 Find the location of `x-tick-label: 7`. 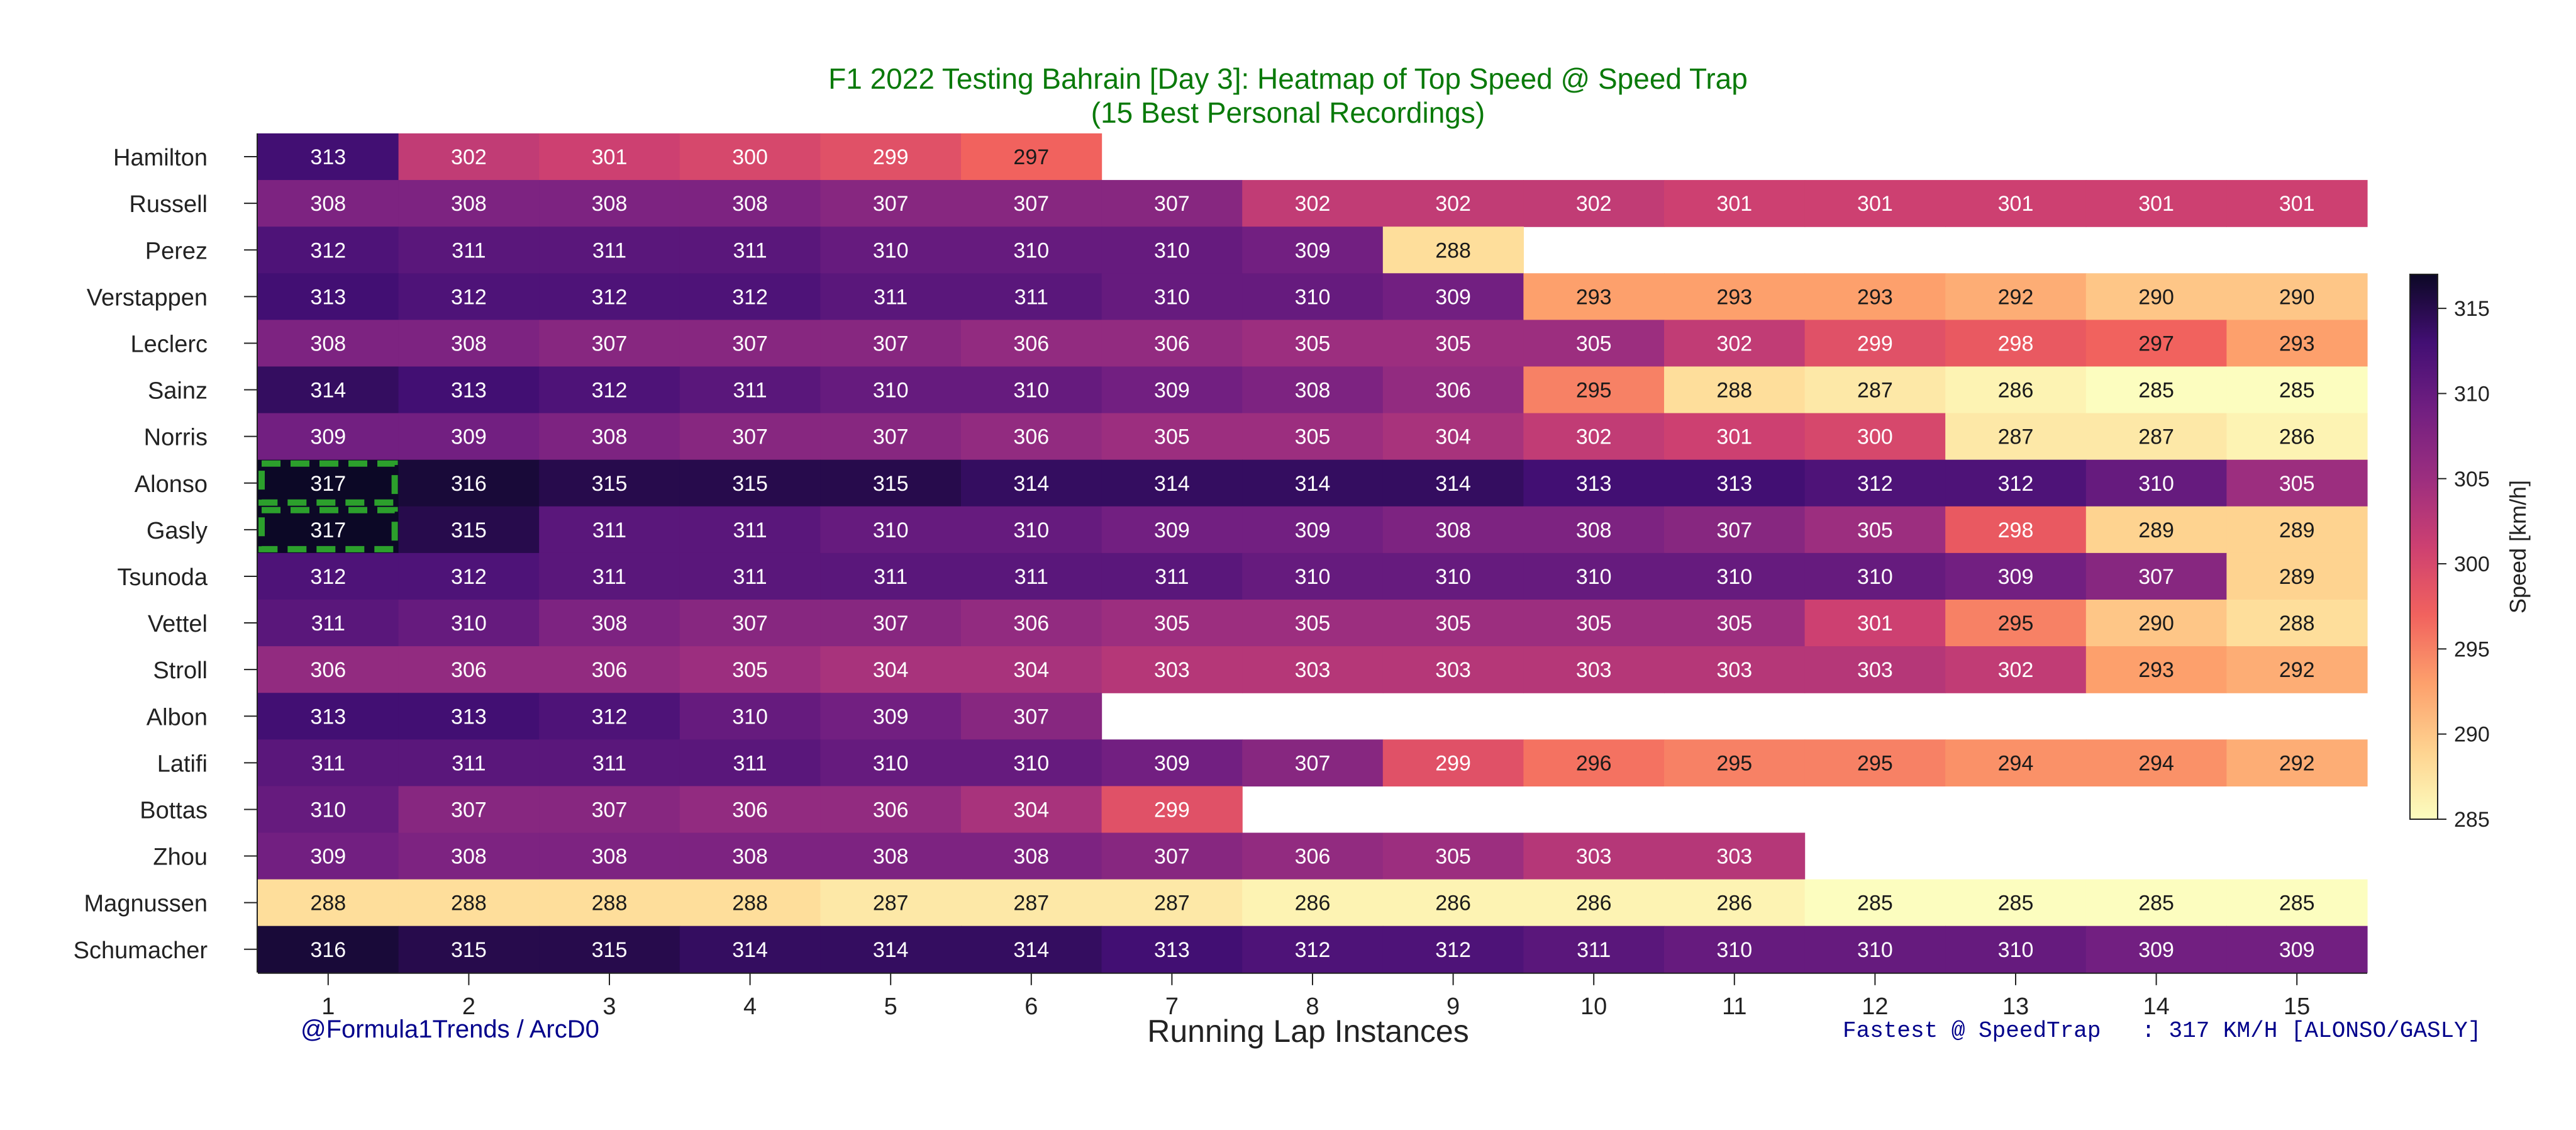

x-tick-label: 7 is located at coordinates (1172, 1006).